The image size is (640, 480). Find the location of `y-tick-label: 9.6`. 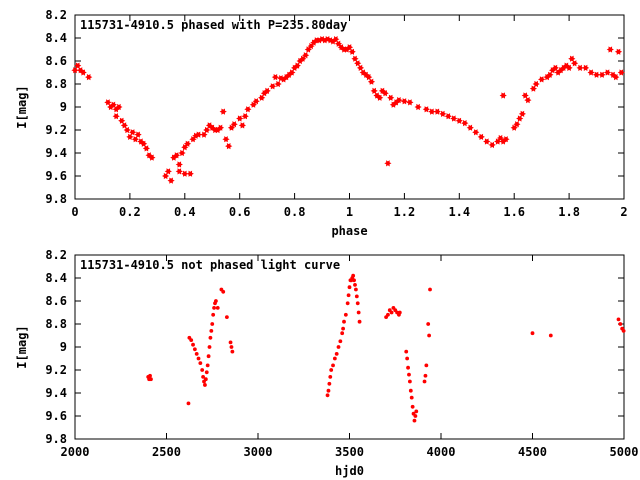

y-tick-label: 9.6 is located at coordinates (56, 176).